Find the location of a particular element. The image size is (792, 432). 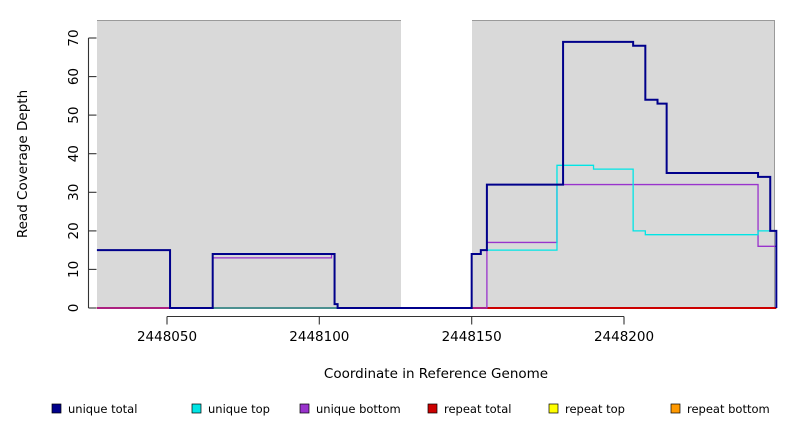

y-tick-label: 50 is located at coordinates (74, 115).